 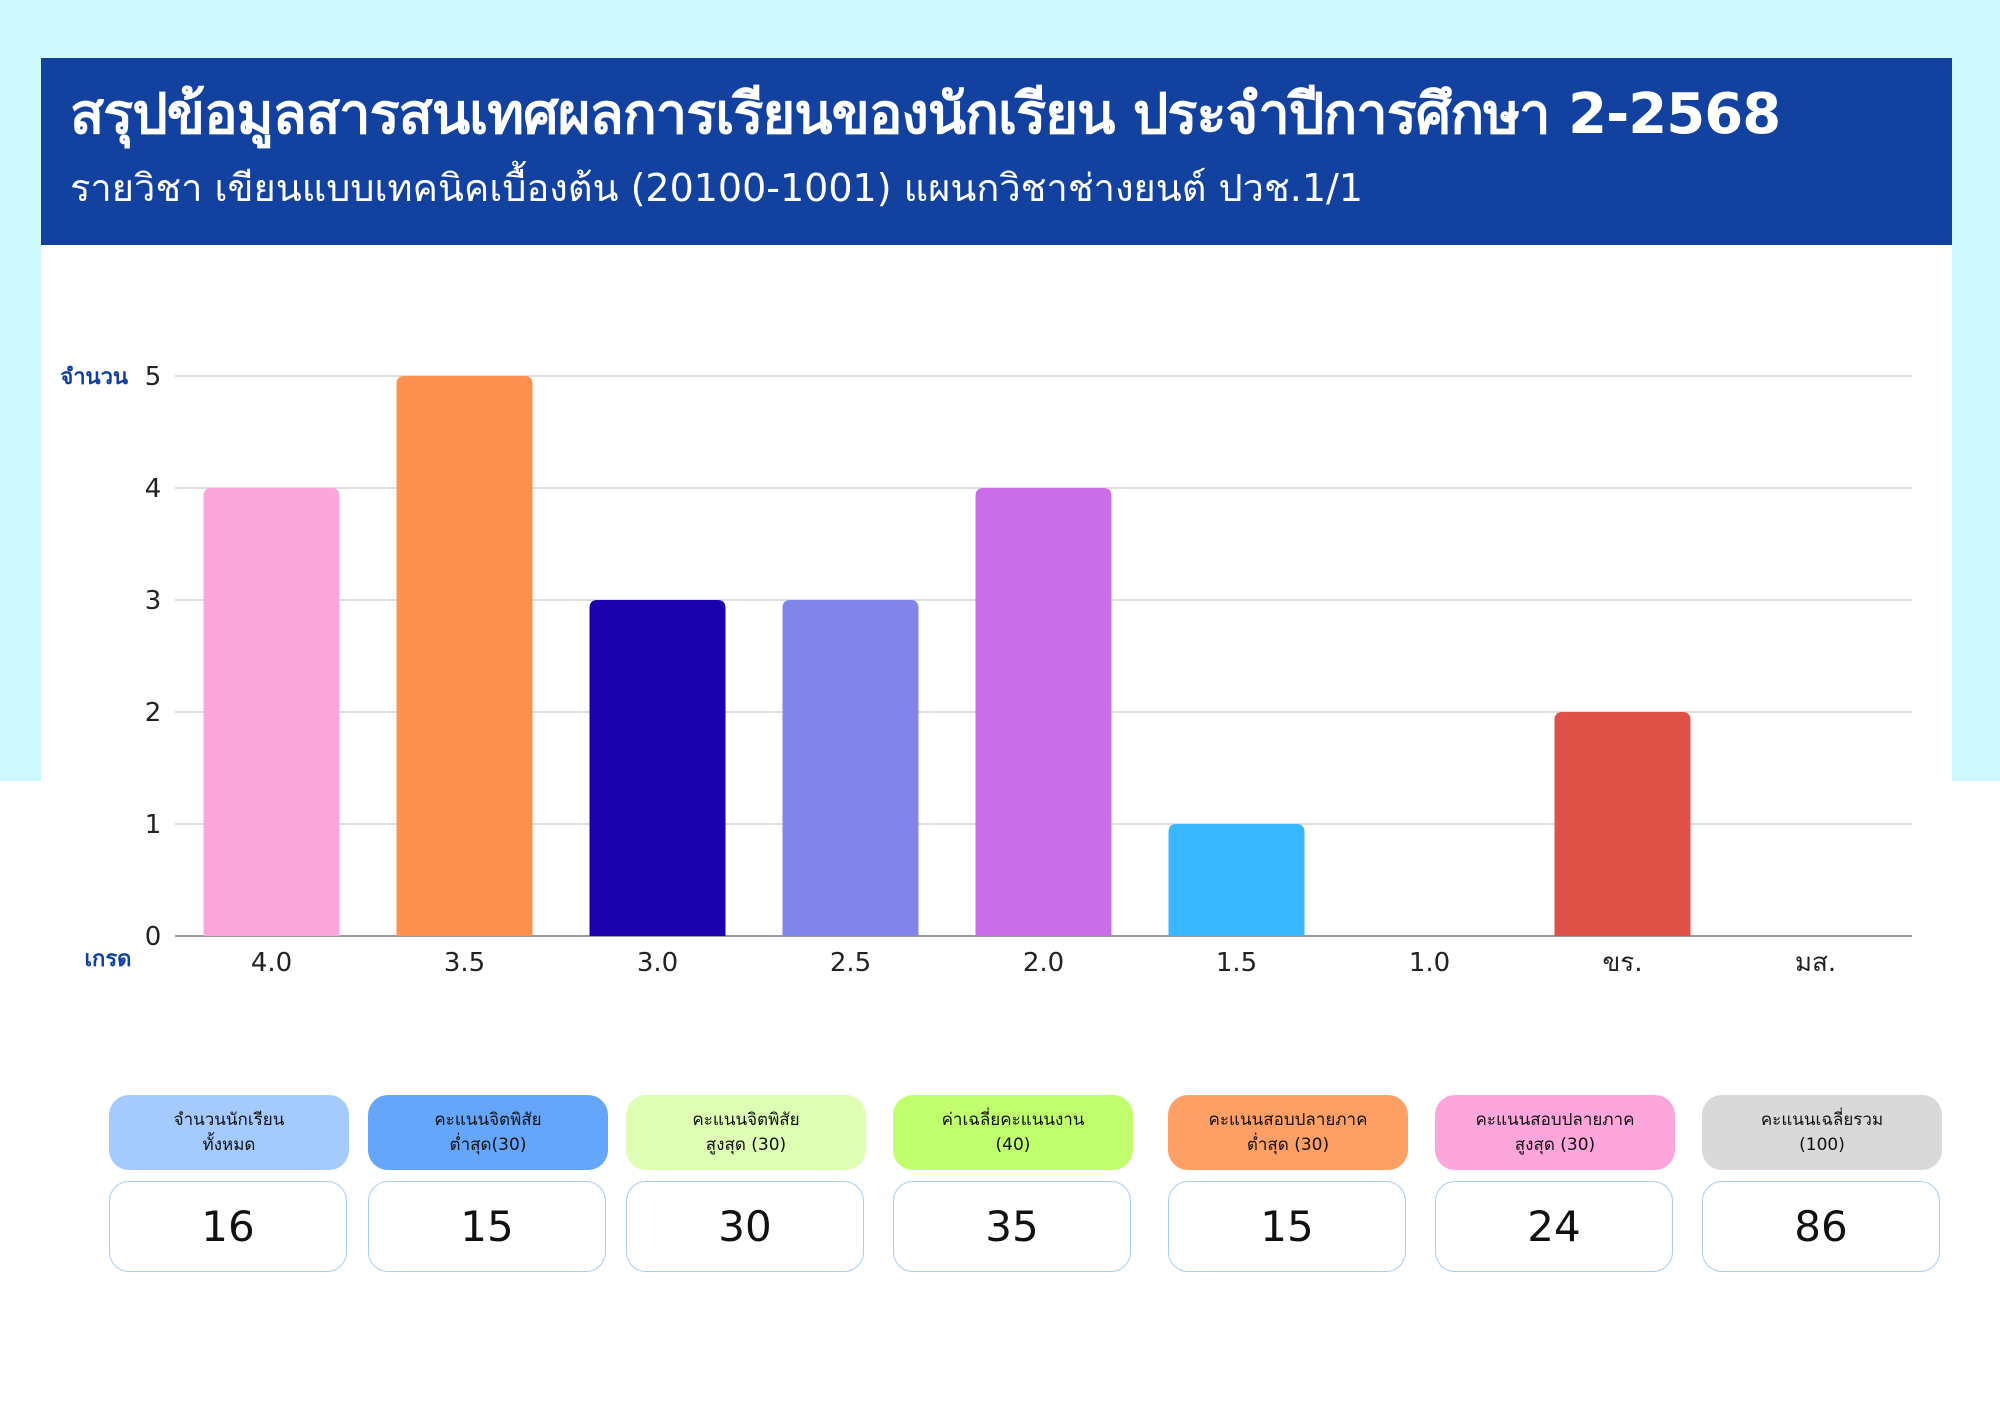 I want to click on x-tick-label: 1.0, so click(x=1429, y=963).